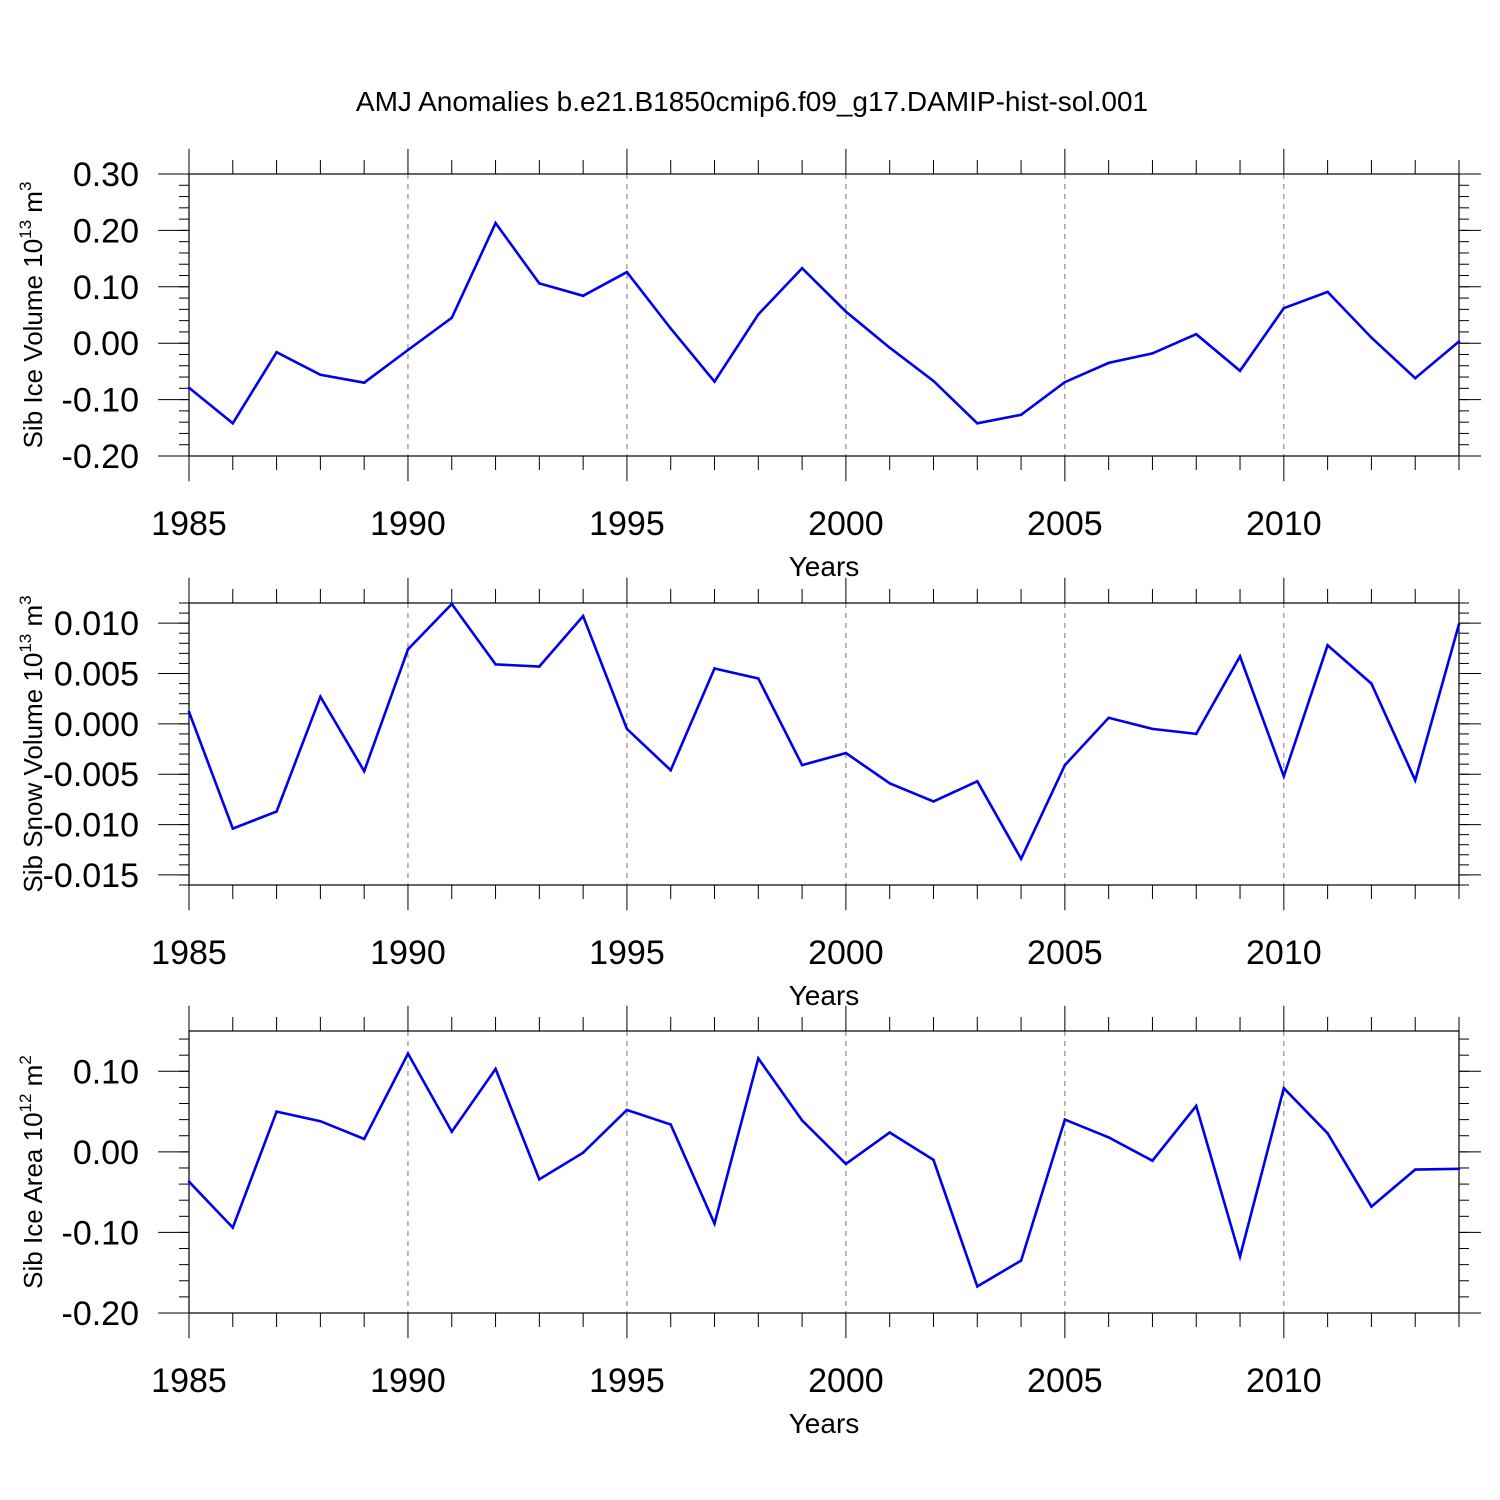 The height and width of the screenshot is (1500, 1500). I want to click on y-tick-label: 0.005, so click(96, 675).